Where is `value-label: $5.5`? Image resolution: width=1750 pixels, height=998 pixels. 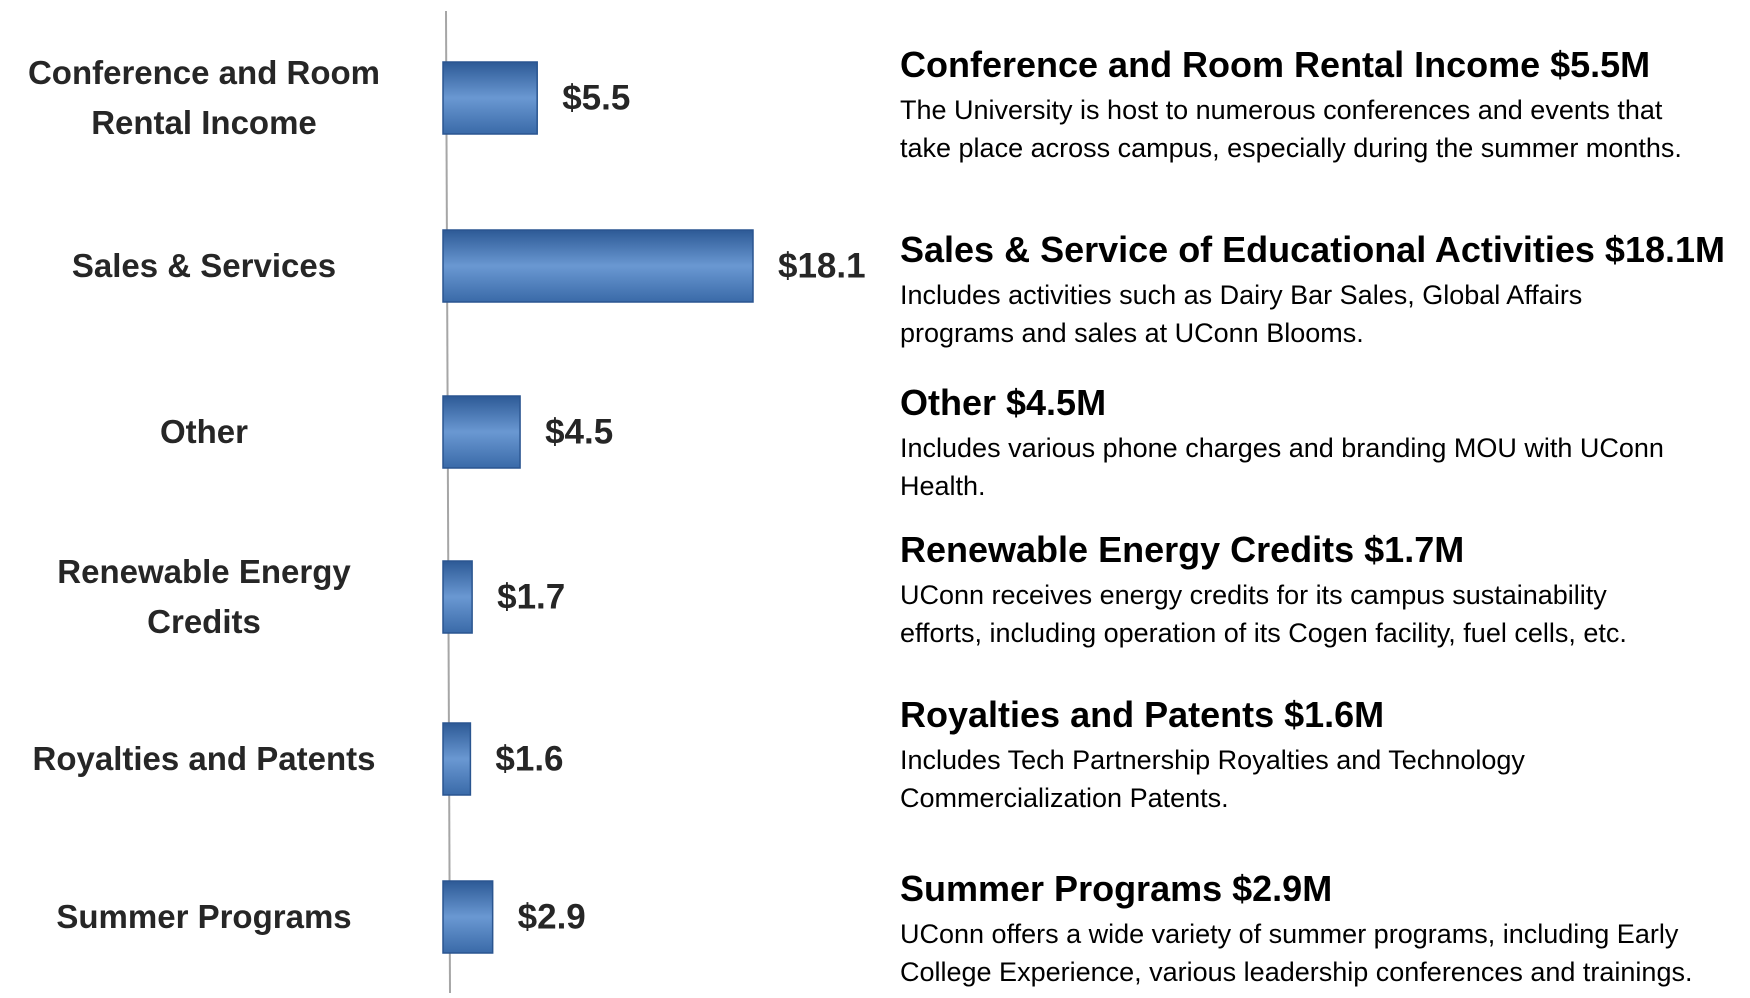
value-label: $5.5 is located at coordinates (596, 97).